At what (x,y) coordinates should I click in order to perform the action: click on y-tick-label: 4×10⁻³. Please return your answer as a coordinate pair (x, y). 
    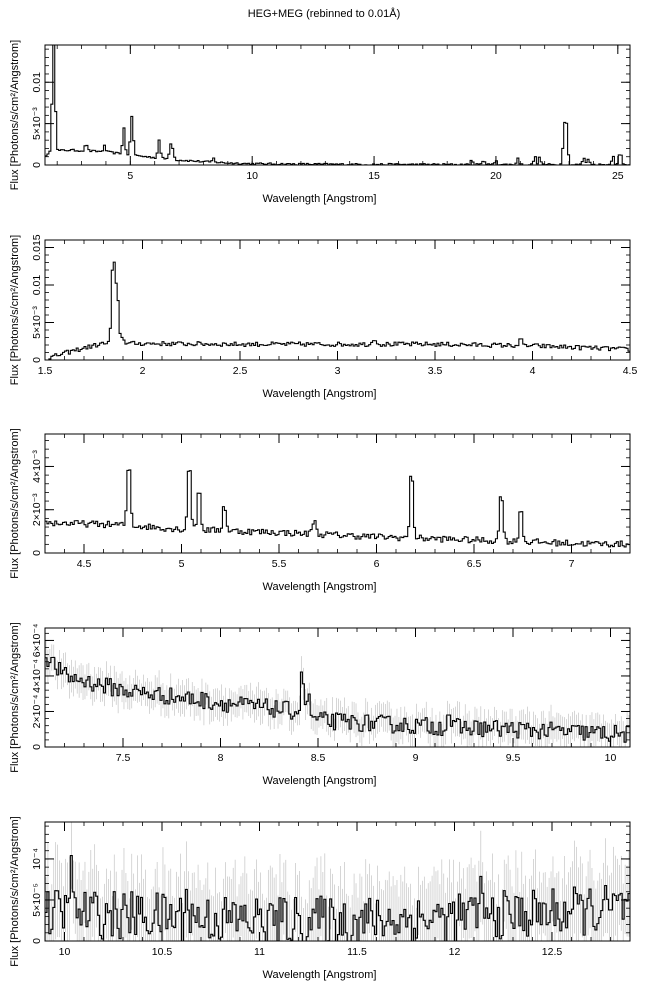
    Looking at the image, I should click on (37, 466).